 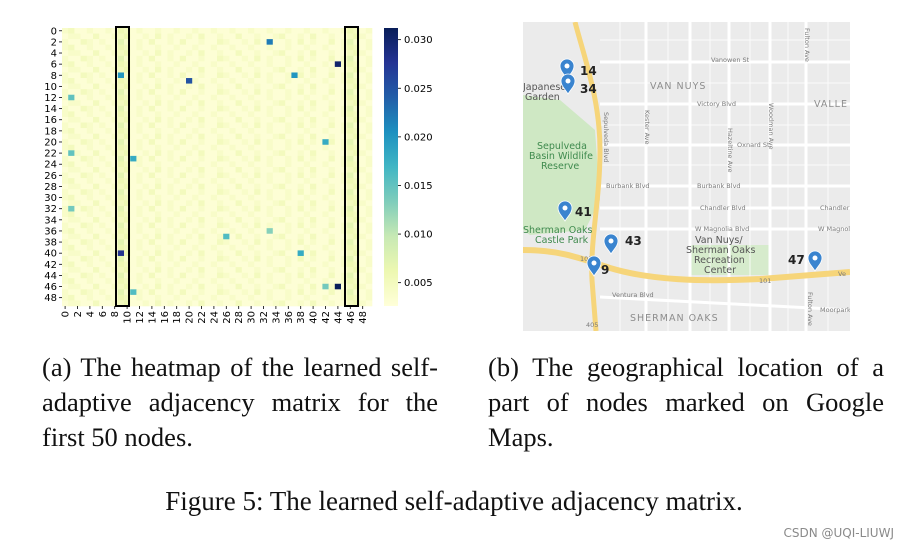 What do you see at coordinates (594, 263) in the screenshot?
I see `map-pin-dot` at bounding box center [594, 263].